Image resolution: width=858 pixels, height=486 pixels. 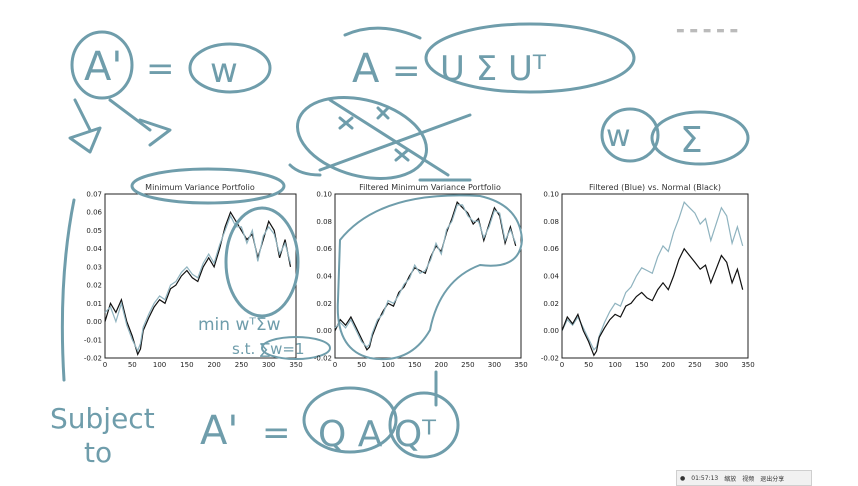 I want to click on note-min-variance-objective: min wᵀΣw s.t. ∑w=1, so click(x=264, y=337).